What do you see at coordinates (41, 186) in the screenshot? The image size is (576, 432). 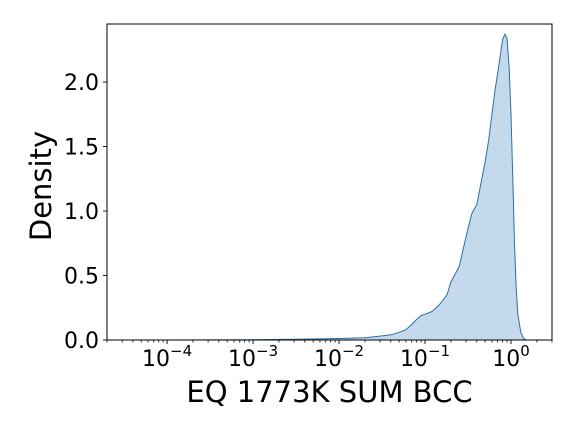 I see `y-axis-label: Density` at bounding box center [41, 186].